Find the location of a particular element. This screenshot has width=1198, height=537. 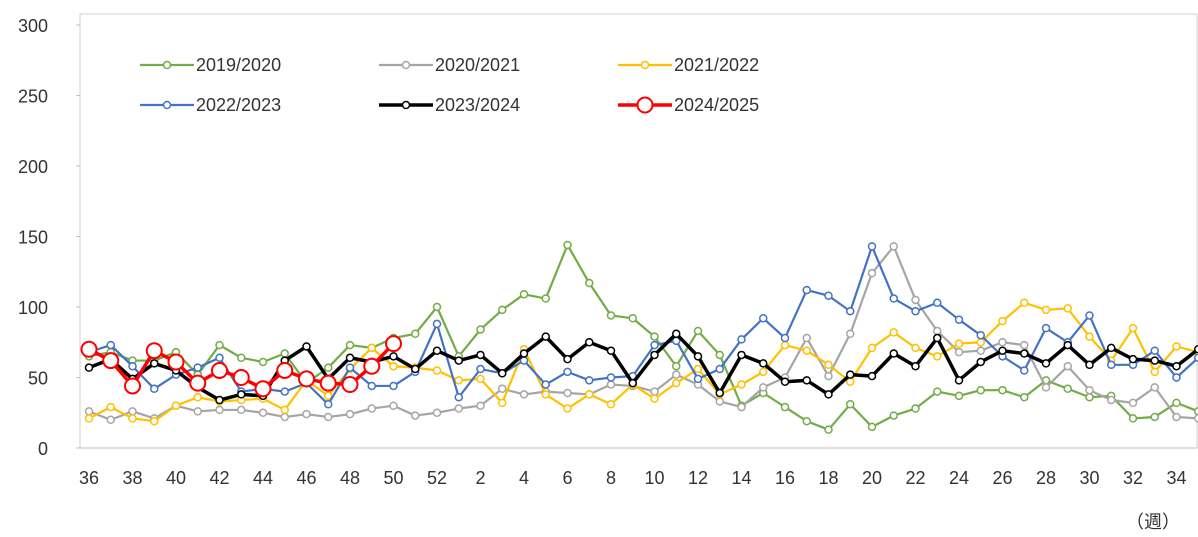

x-tick-label: 2 is located at coordinates (480, 478).